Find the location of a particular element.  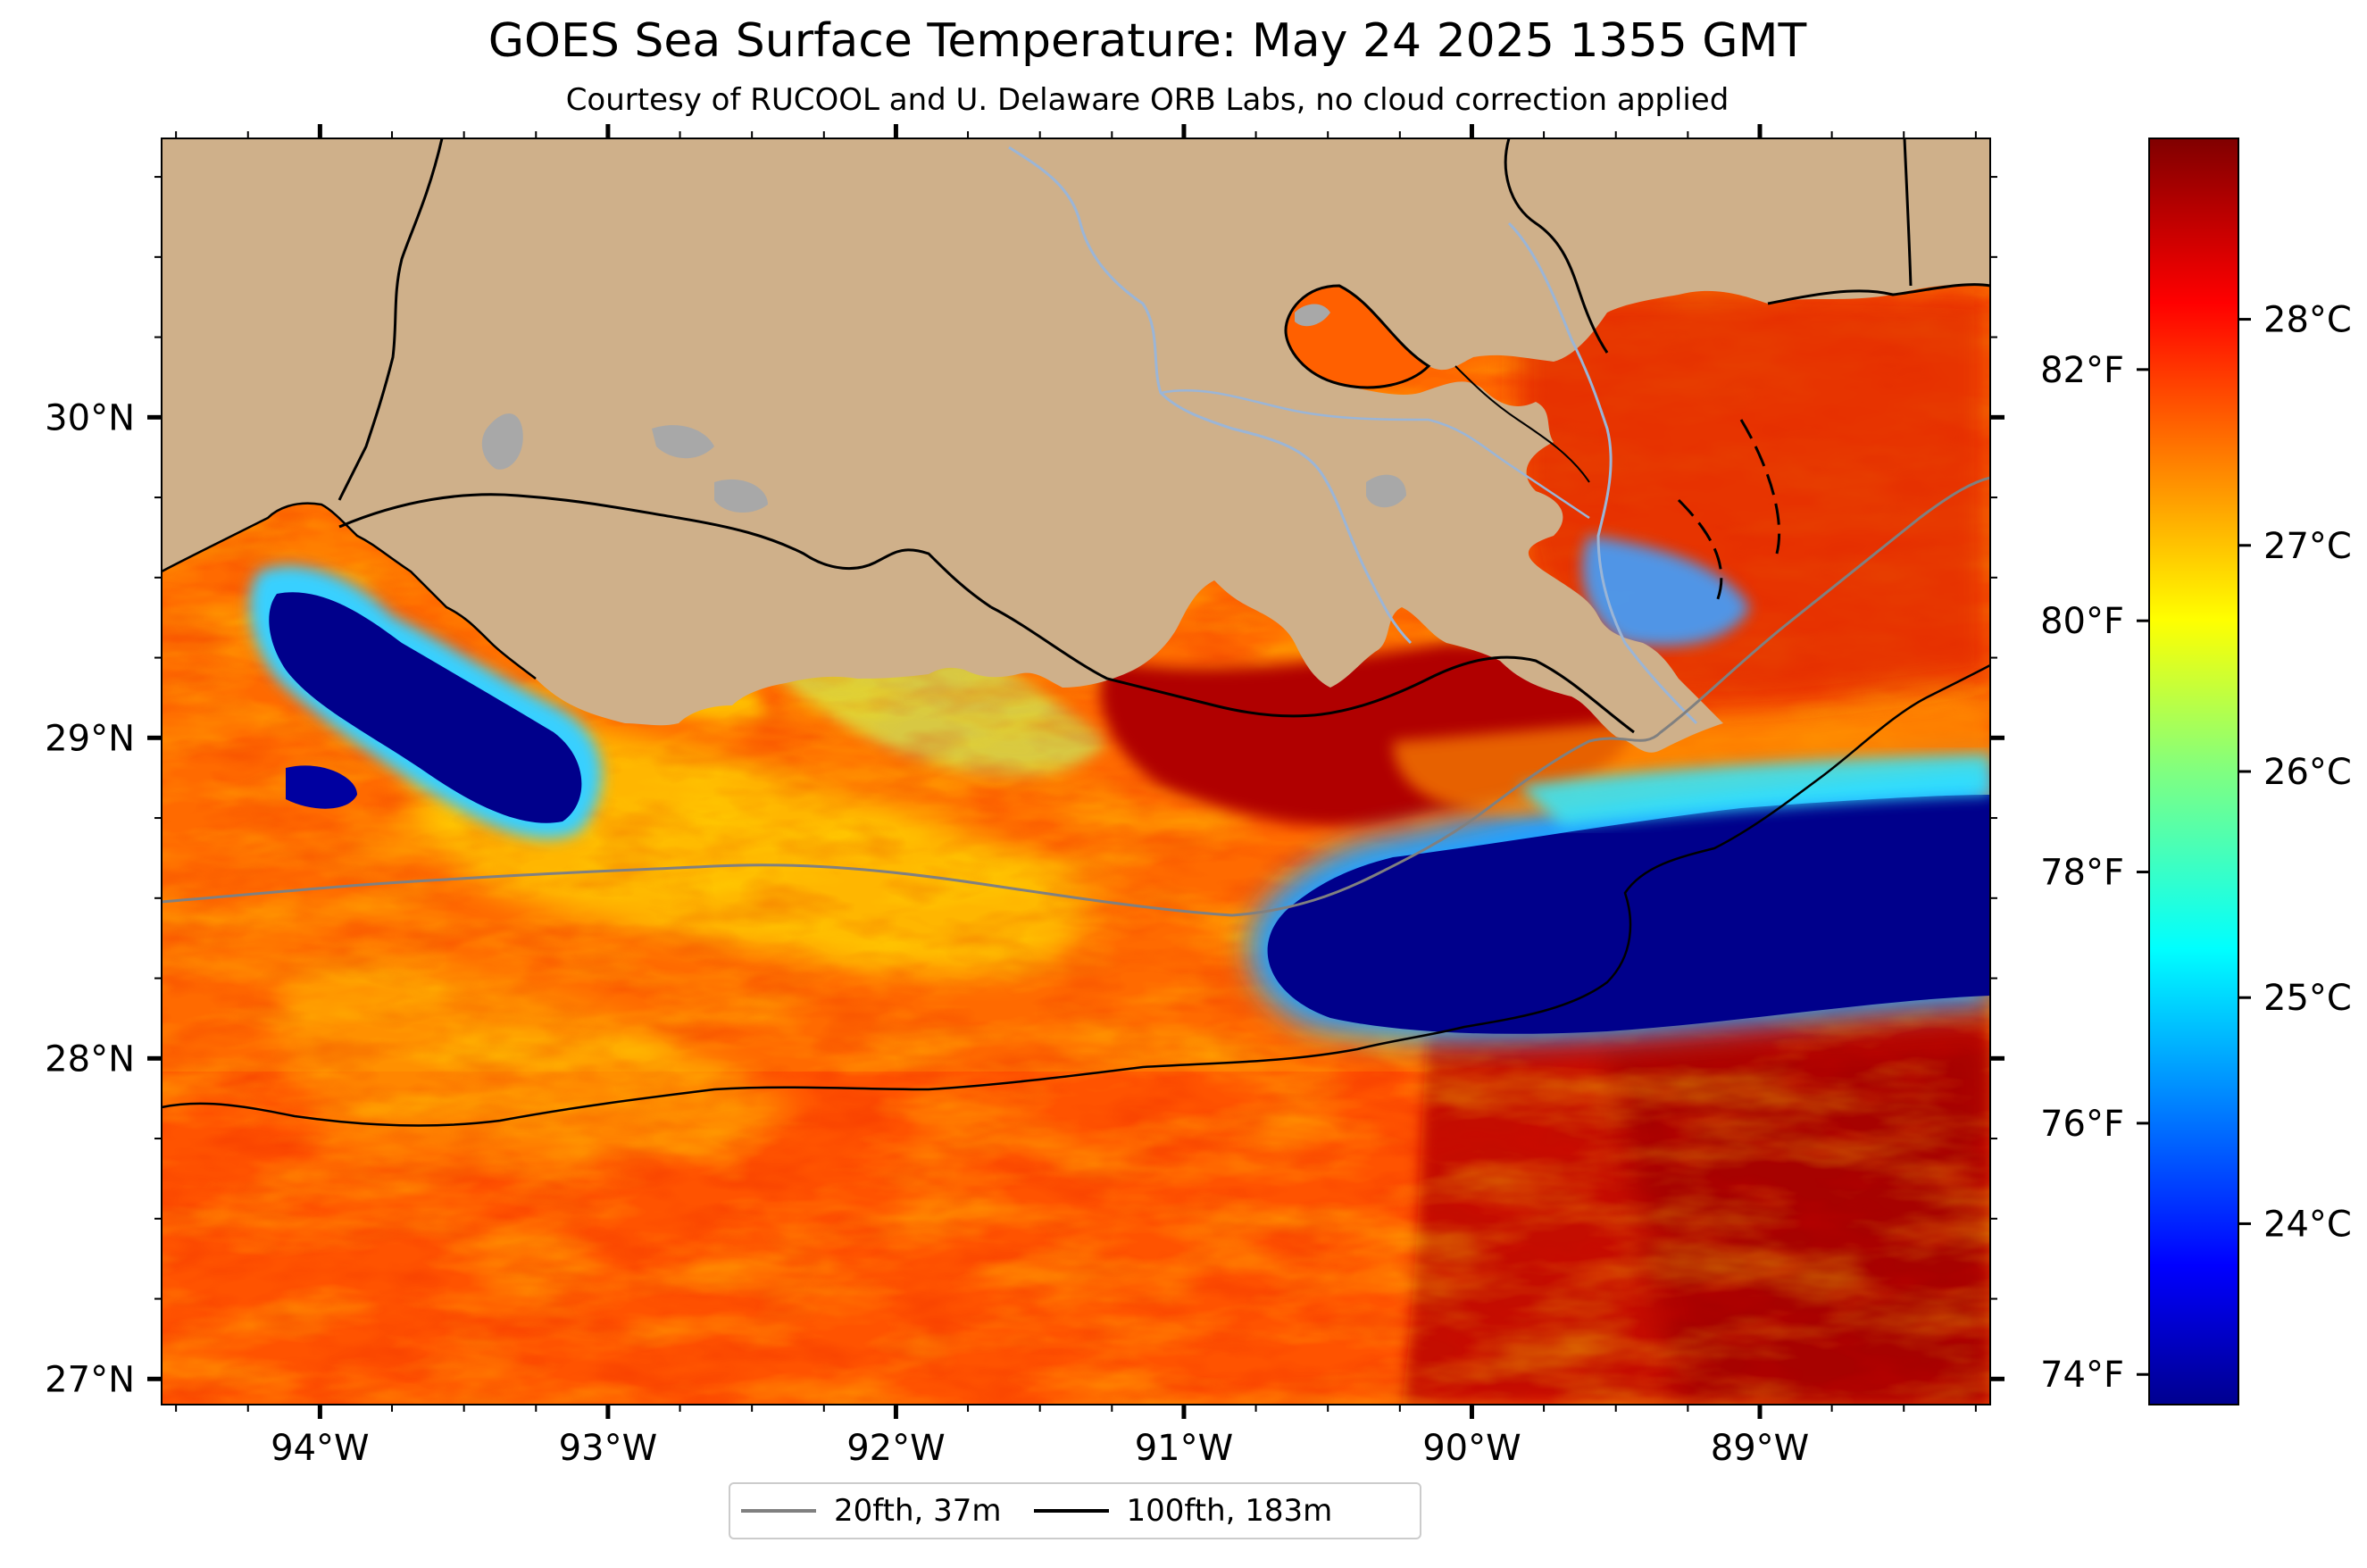

lon-tick-label: 94°W is located at coordinates (320, 1448).